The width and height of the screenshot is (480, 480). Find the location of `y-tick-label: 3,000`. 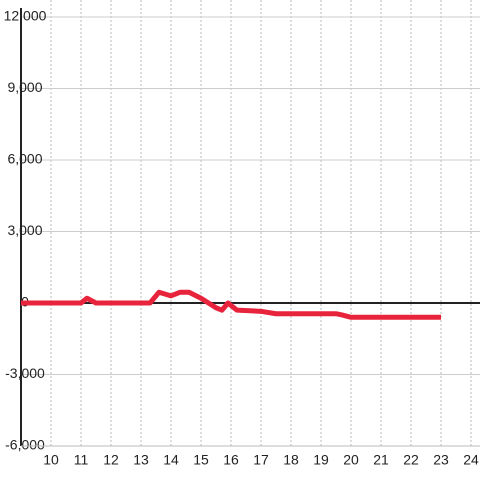

y-tick-label: 3,000 is located at coordinates (24, 230).